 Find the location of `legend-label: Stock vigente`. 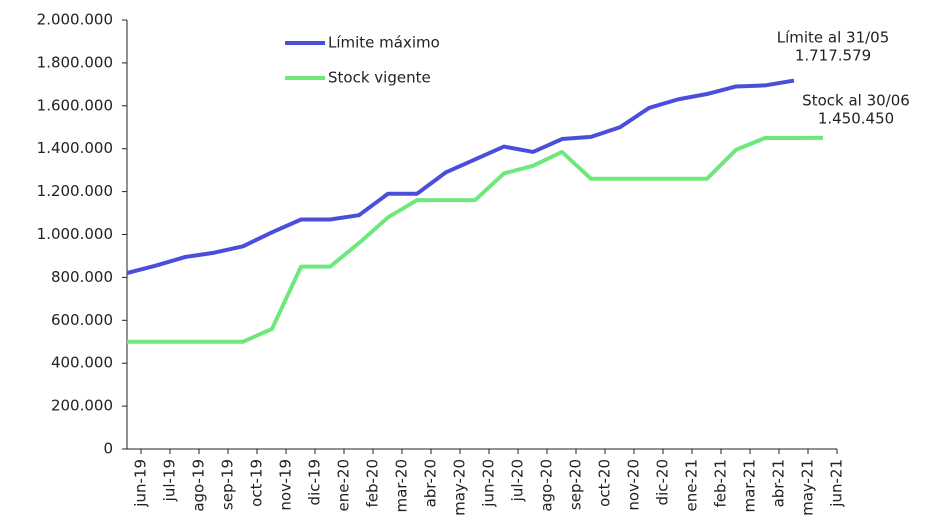

legend-label: Stock vigente is located at coordinates (379, 78).